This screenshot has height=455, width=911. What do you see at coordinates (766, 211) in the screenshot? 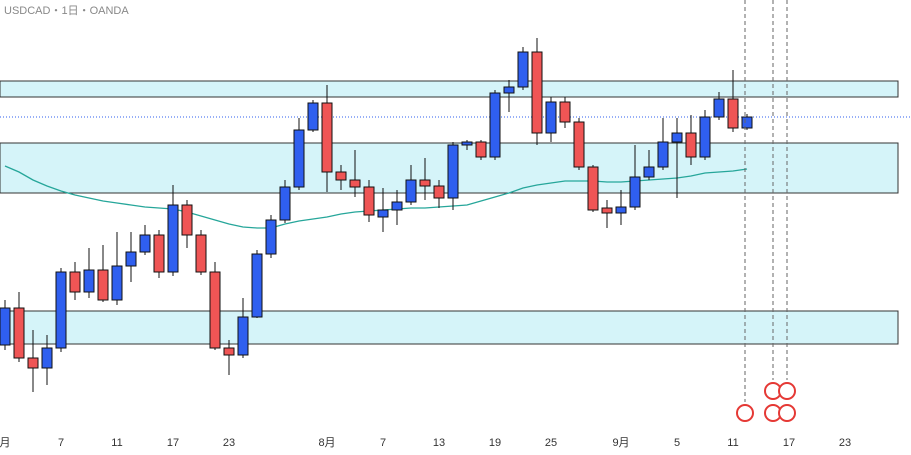
I see `event-markers` at bounding box center [766, 211].